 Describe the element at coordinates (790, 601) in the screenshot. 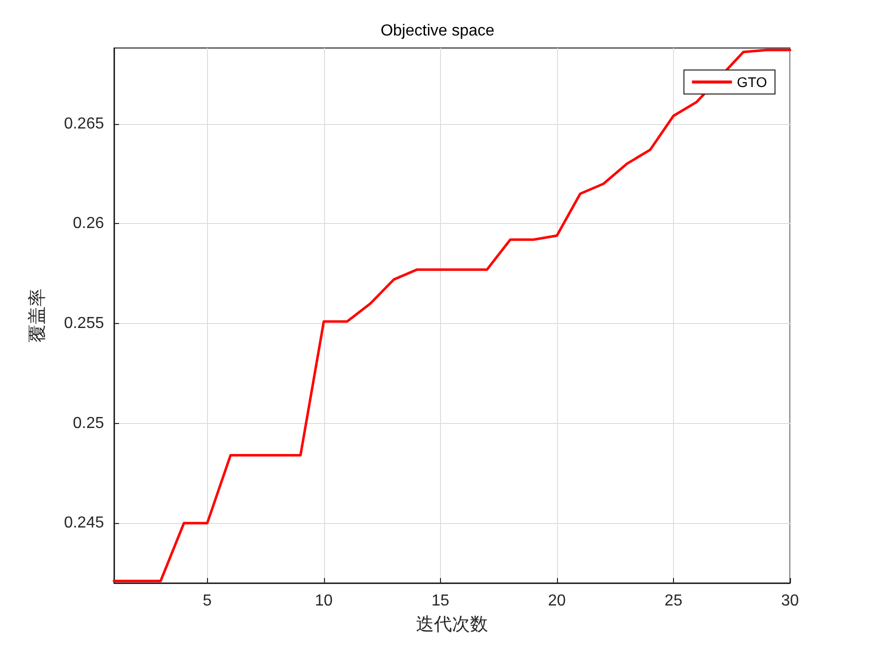

I see `x-tick-label: 30` at that location.